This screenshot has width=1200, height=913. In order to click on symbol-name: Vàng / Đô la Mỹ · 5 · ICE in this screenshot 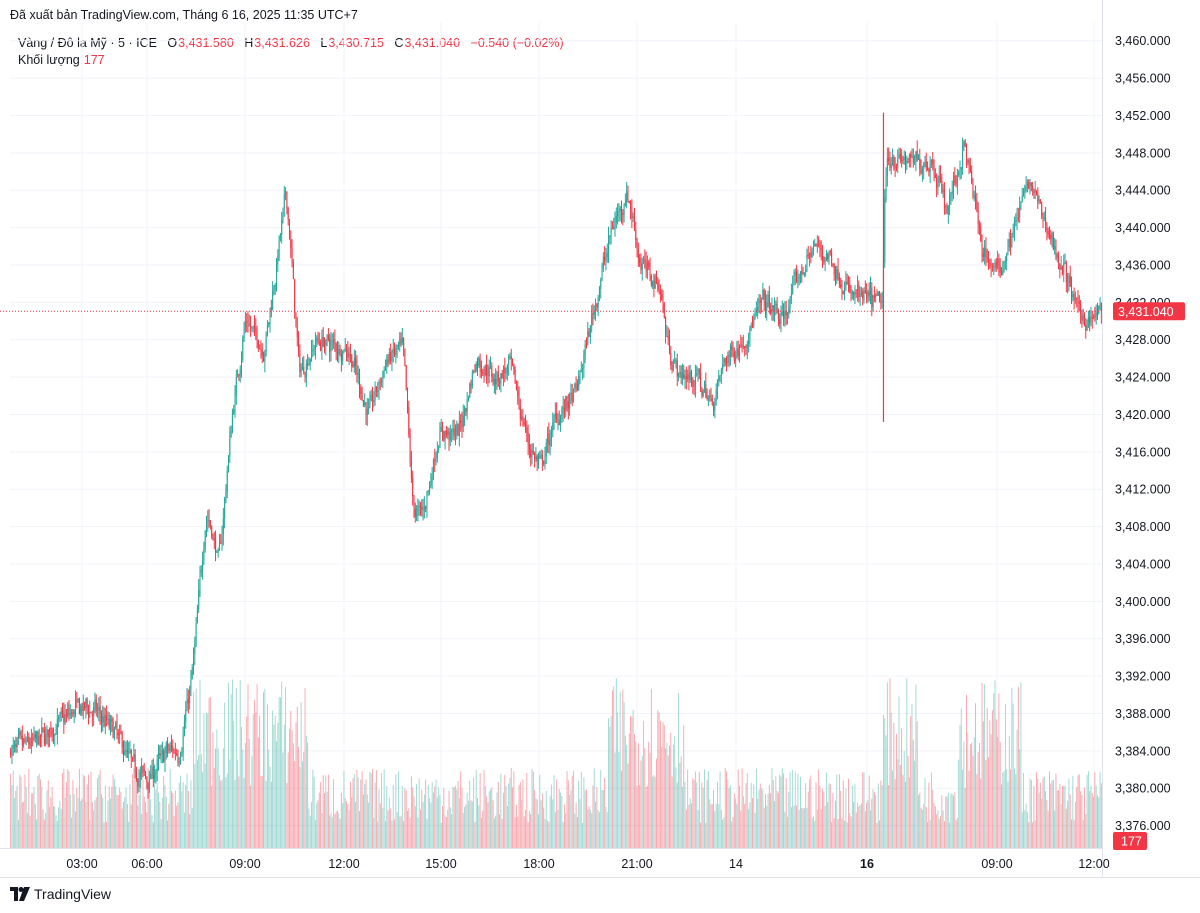, I will do `click(87, 43)`.